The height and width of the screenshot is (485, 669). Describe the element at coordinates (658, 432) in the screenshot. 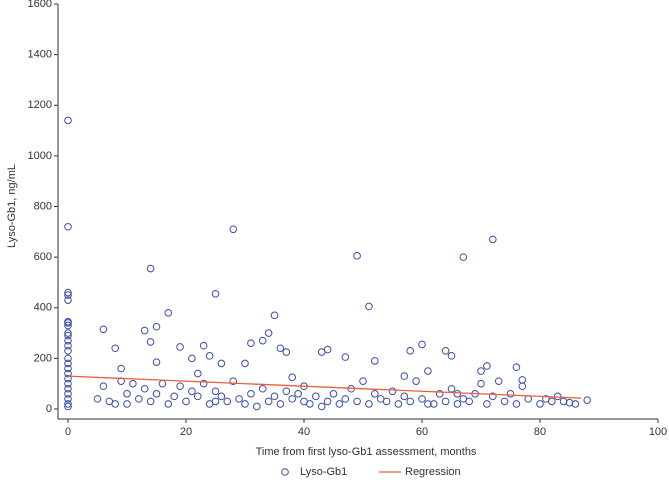

I see `x-tick-label: 100` at that location.